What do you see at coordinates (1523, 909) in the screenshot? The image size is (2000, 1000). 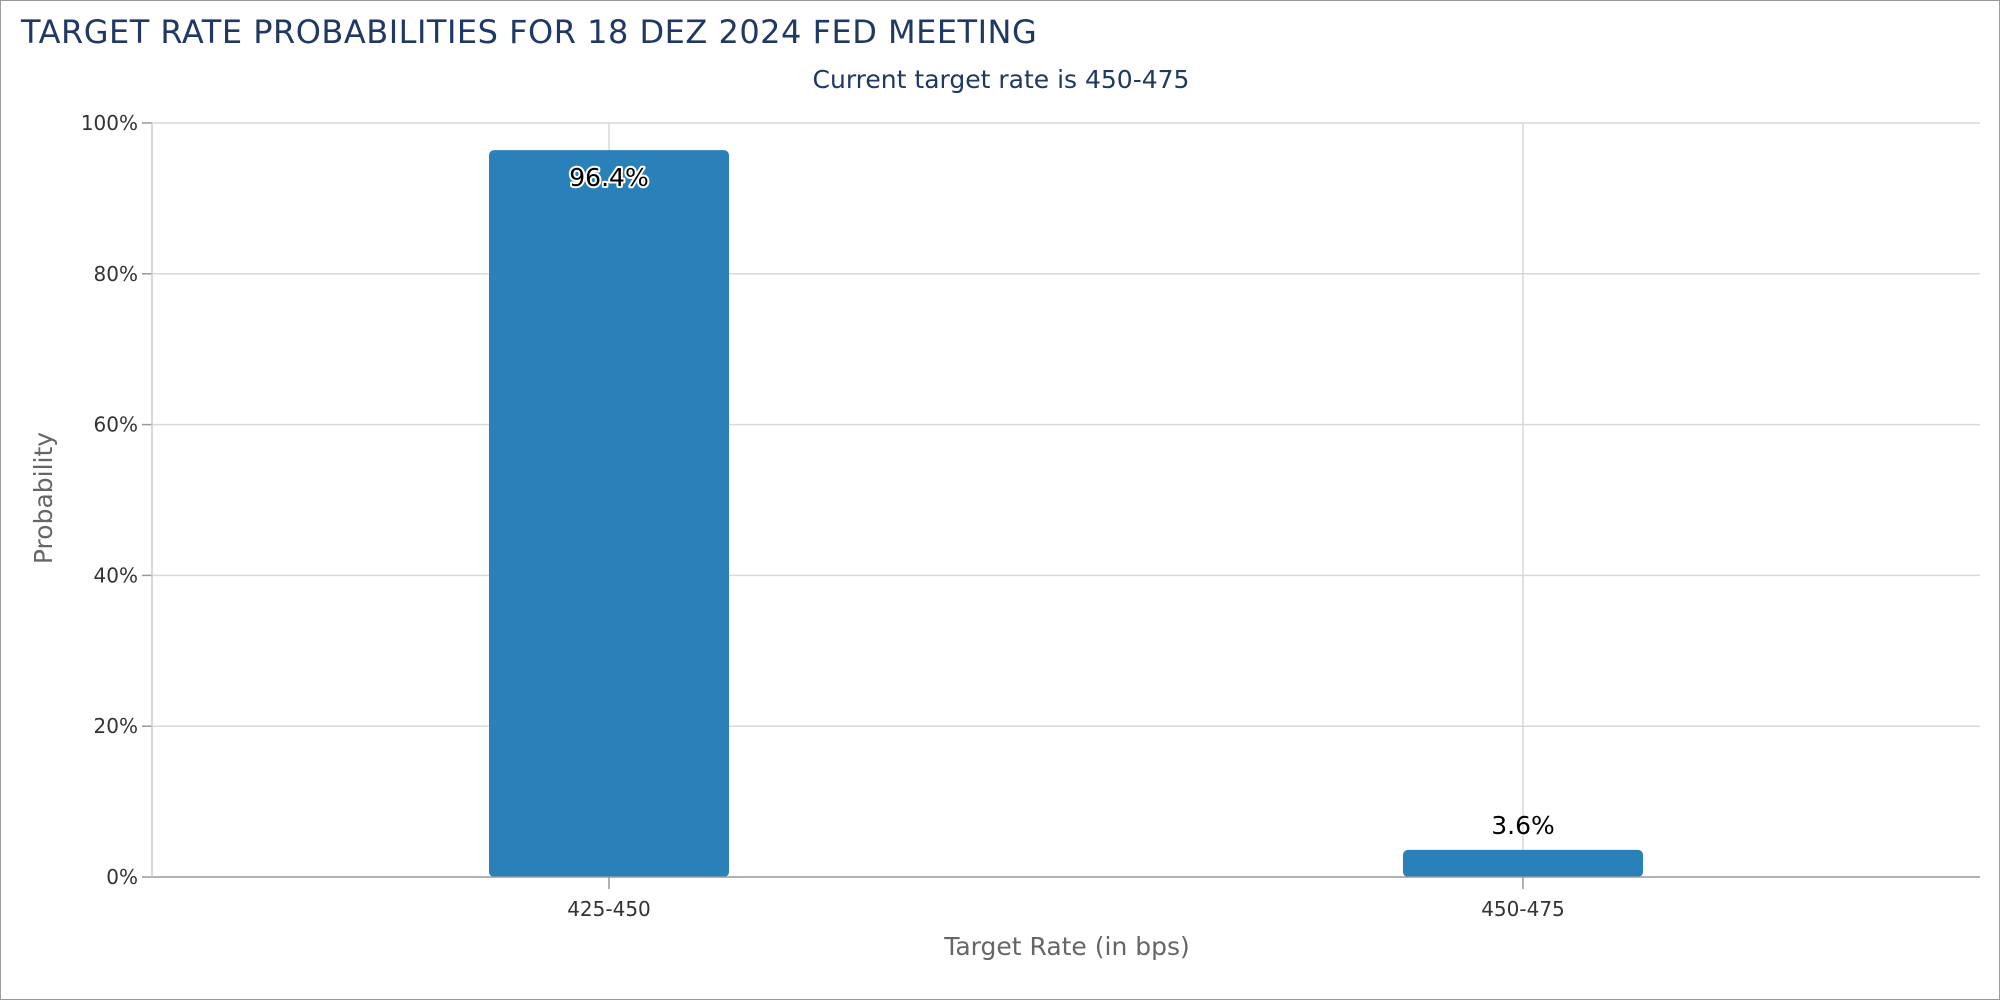 I see `x-tick-label: 450-475` at bounding box center [1523, 909].